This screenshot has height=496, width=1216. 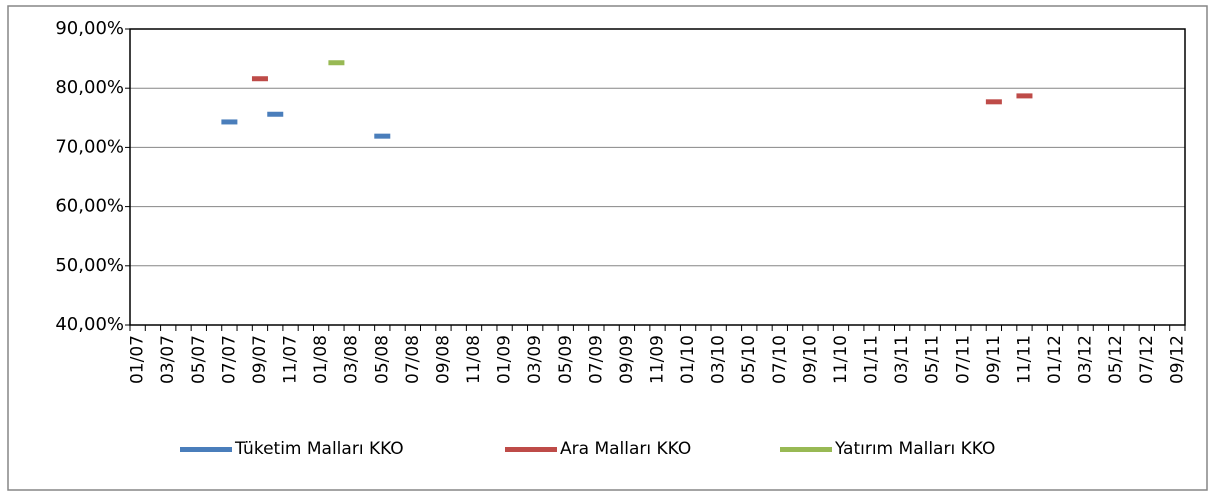 What do you see at coordinates (1116, 359) in the screenshot?
I see `x-tick-label: 05/12` at bounding box center [1116, 359].